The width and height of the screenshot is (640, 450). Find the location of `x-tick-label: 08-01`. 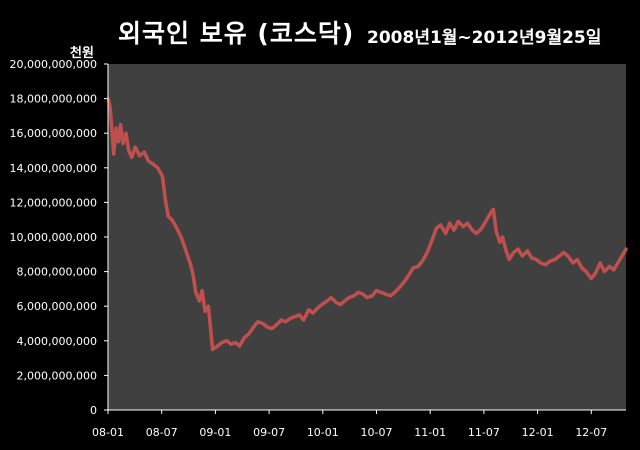

x-tick-label: 08-01 is located at coordinates (108, 432).